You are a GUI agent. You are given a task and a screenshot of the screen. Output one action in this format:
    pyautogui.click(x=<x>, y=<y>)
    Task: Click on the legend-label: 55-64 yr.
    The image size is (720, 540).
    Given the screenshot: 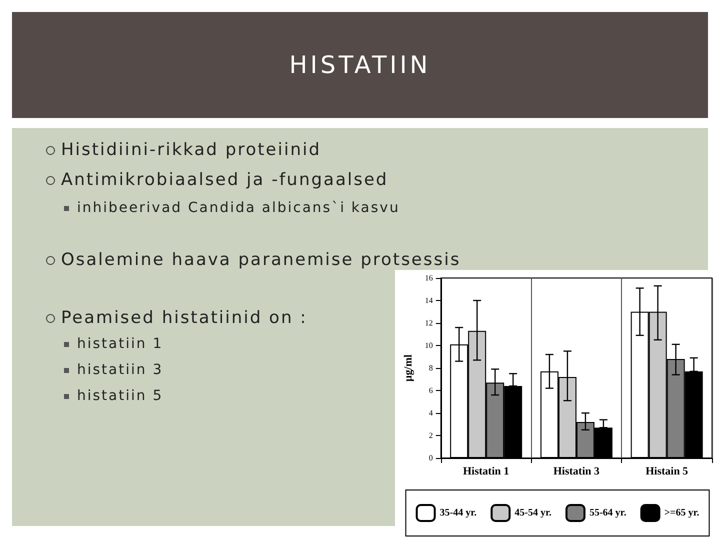 What is the action you would take?
    pyautogui.click(x=608, y=513)
    